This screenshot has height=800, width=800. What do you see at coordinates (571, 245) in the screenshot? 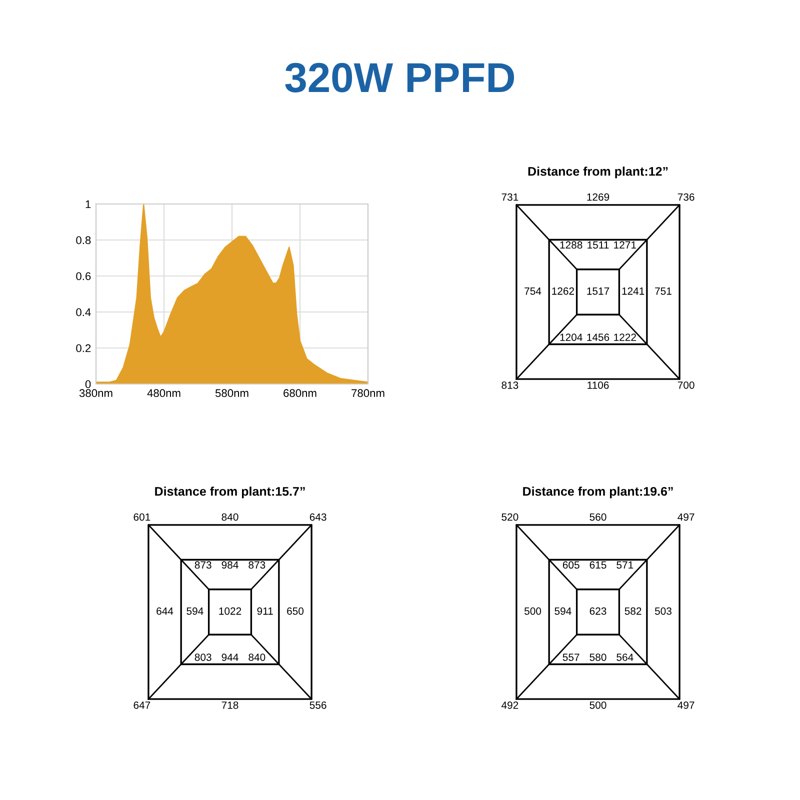
I see `text: 1288` at bounding box center [571, 245].